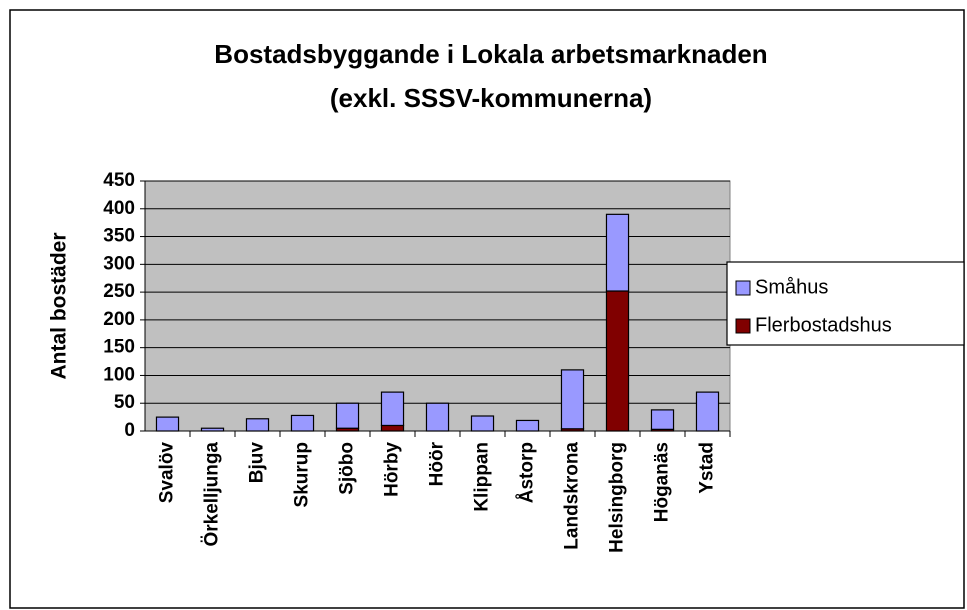 The height and width of the screenshot is (610, 967). Describe the element at coordinates (437, 463) in the screenshot. I see `x-tick-label: Höör` at that location.